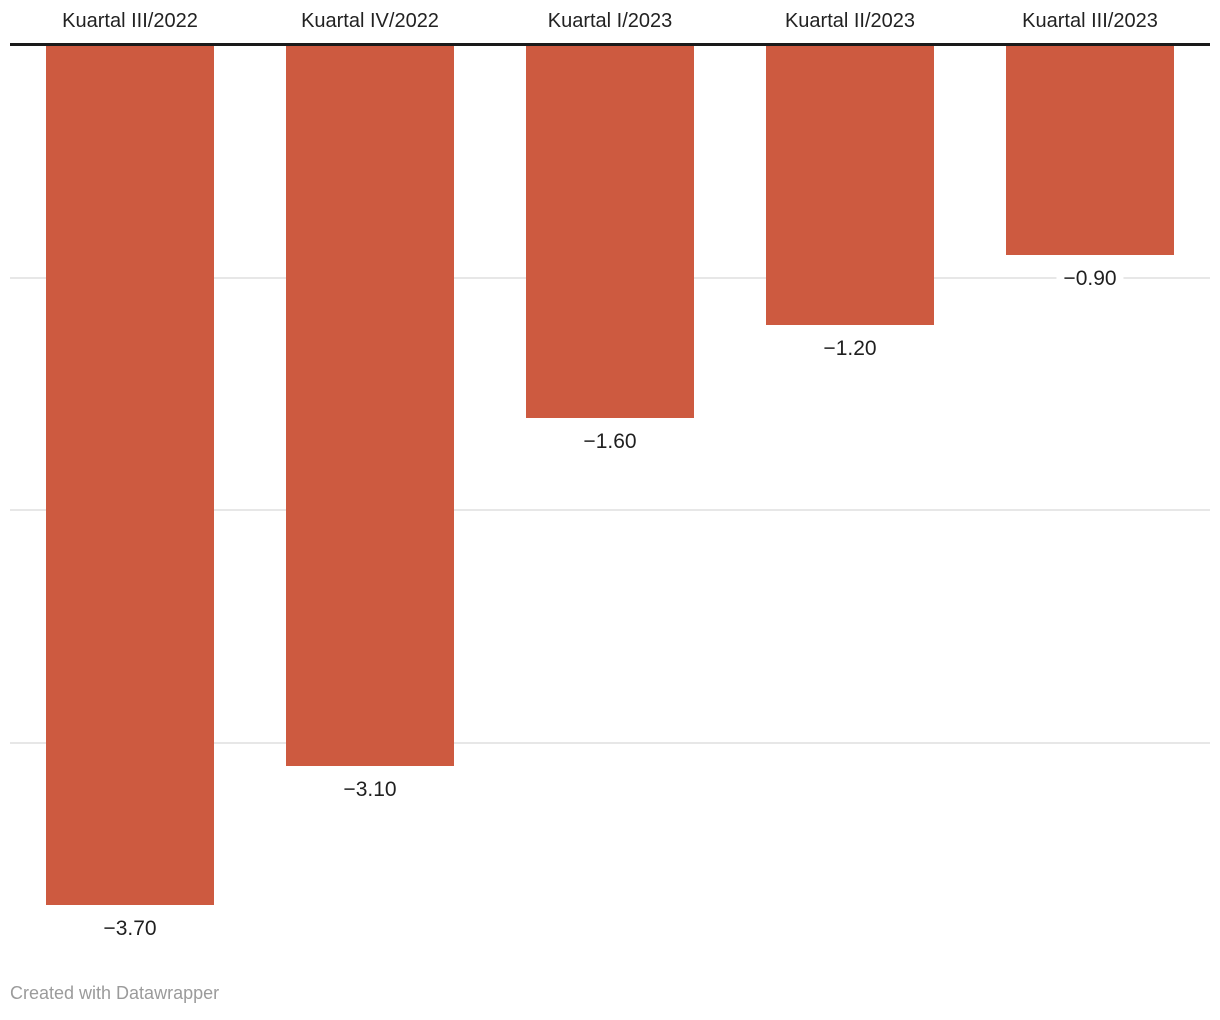  I want to click on bar-column: Kuartal II/2023 −1.20, so click(850, 510).